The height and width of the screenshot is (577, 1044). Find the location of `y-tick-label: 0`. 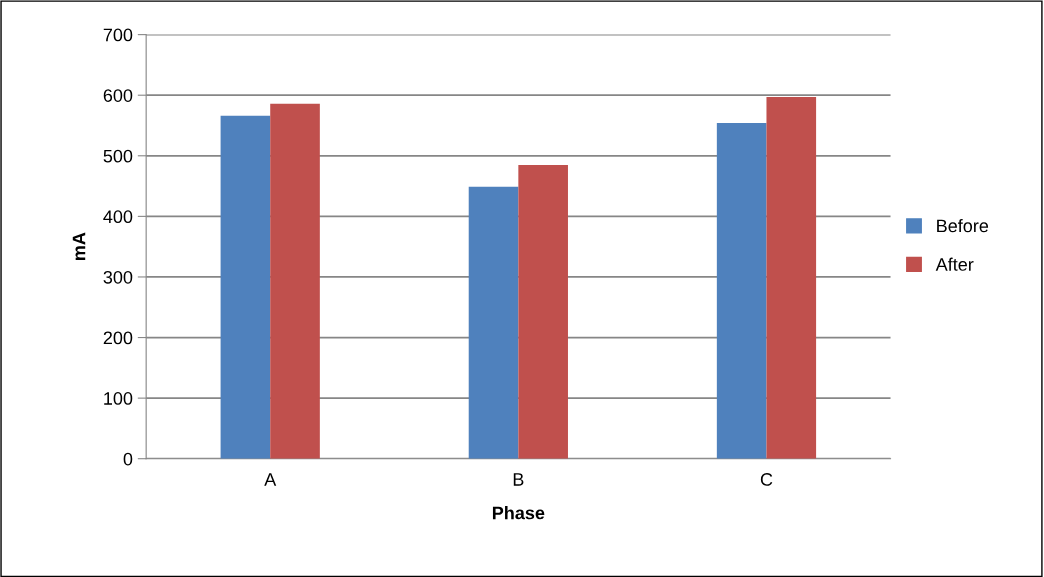

y-tick-label: 0 is located at coordinates (128, 459).